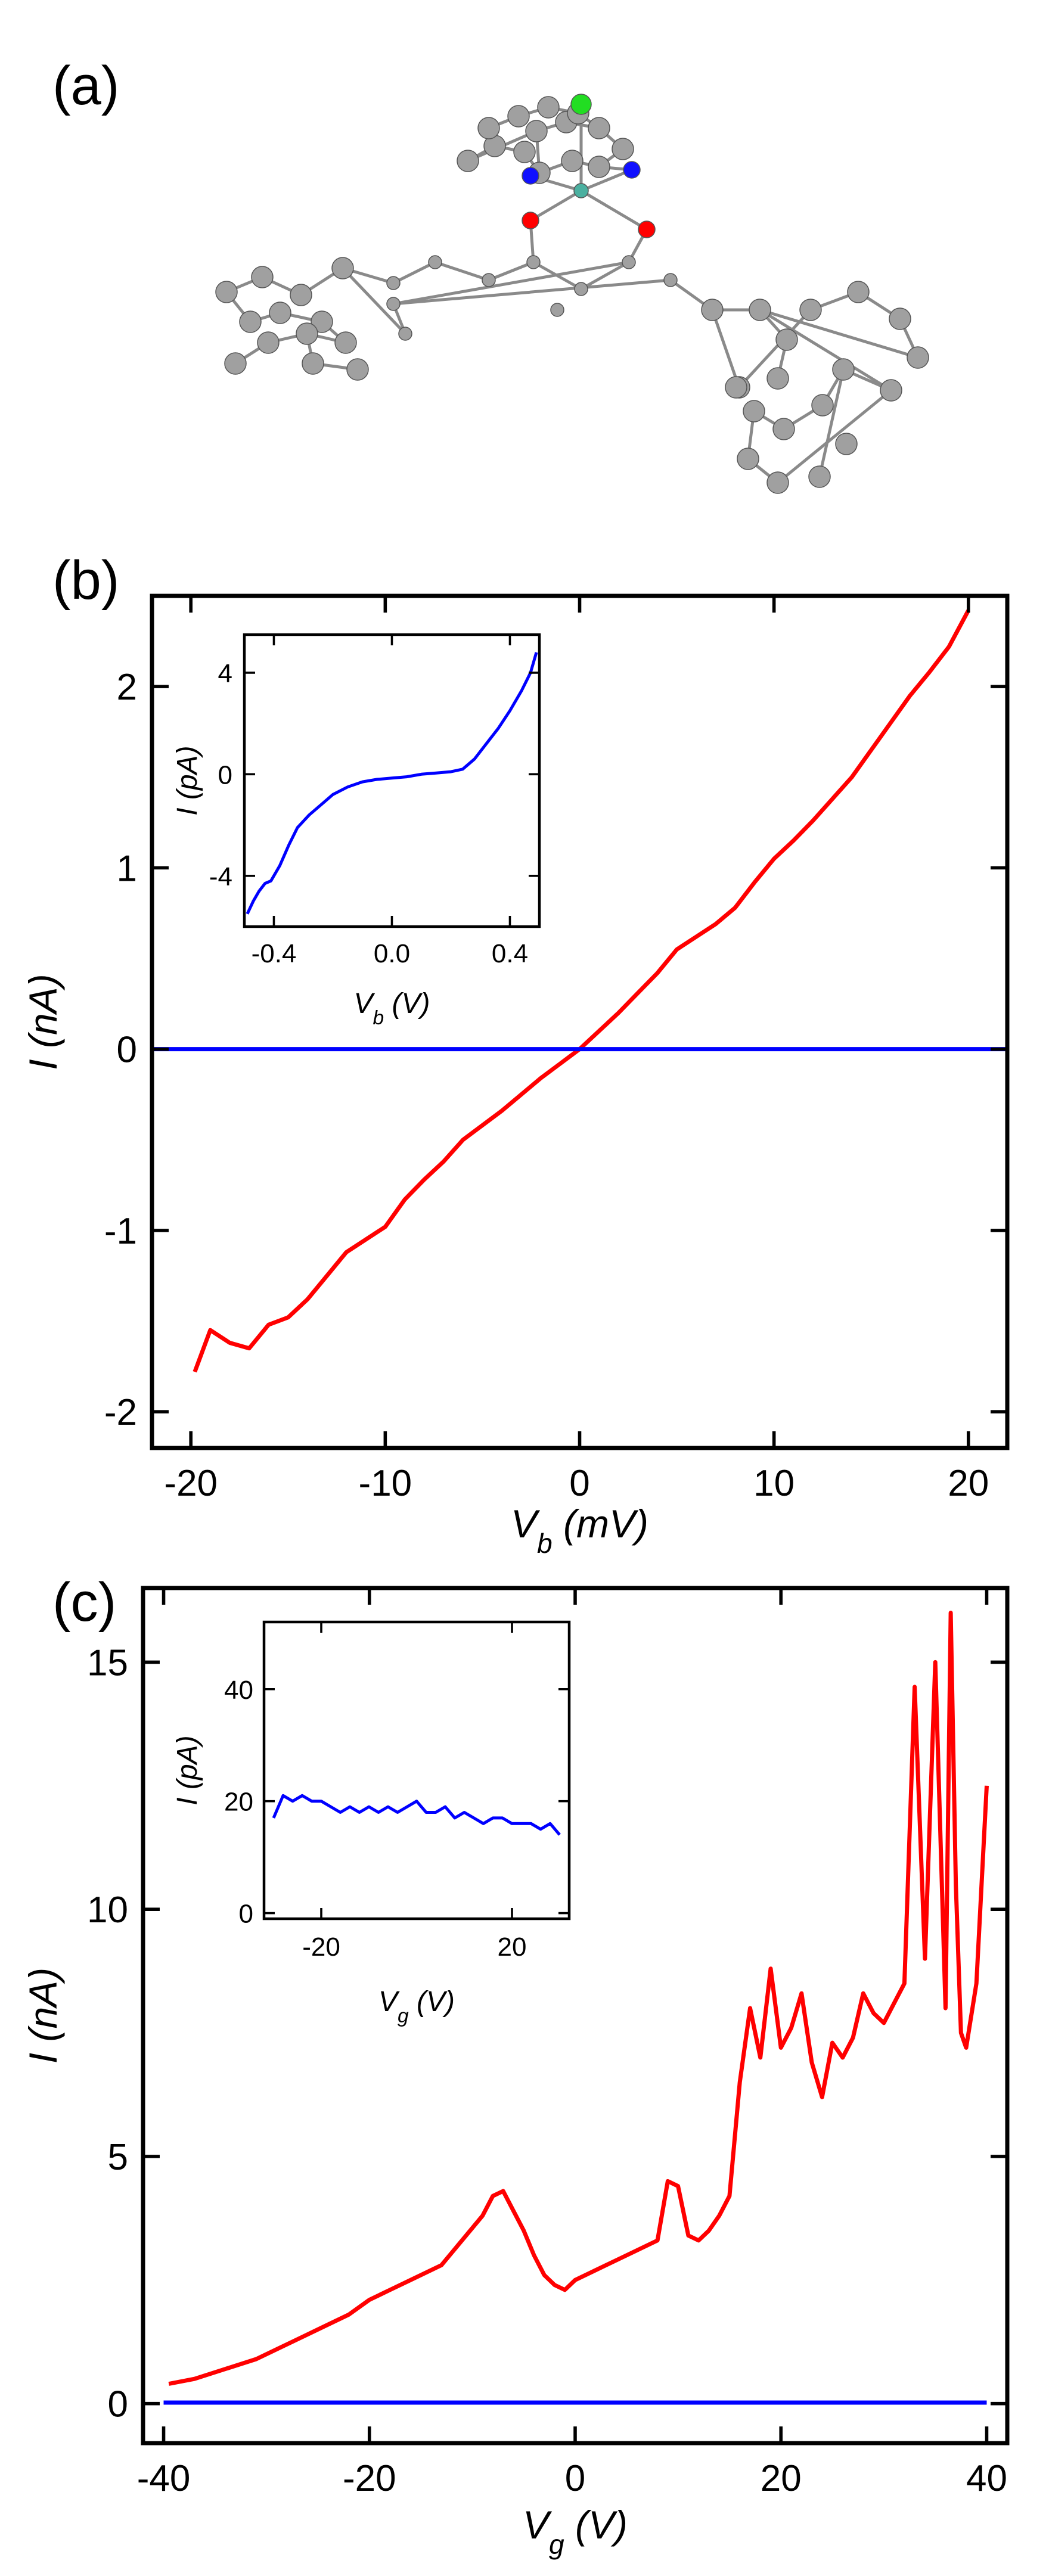 This screenshot has height=2576, width=1049. Describe the element at coordinates (127, 687) in the screenshot. I see `y-tick-label: 2` at that location.